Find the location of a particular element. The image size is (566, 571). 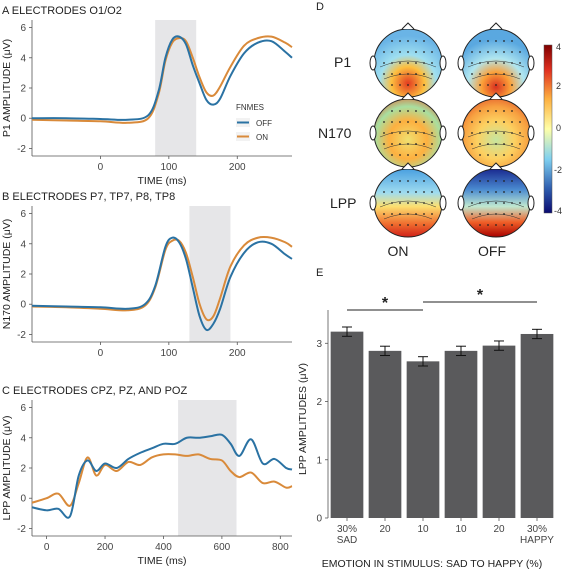

panel-c-x-tick-label: 600 is located at coordinates (222, 547).